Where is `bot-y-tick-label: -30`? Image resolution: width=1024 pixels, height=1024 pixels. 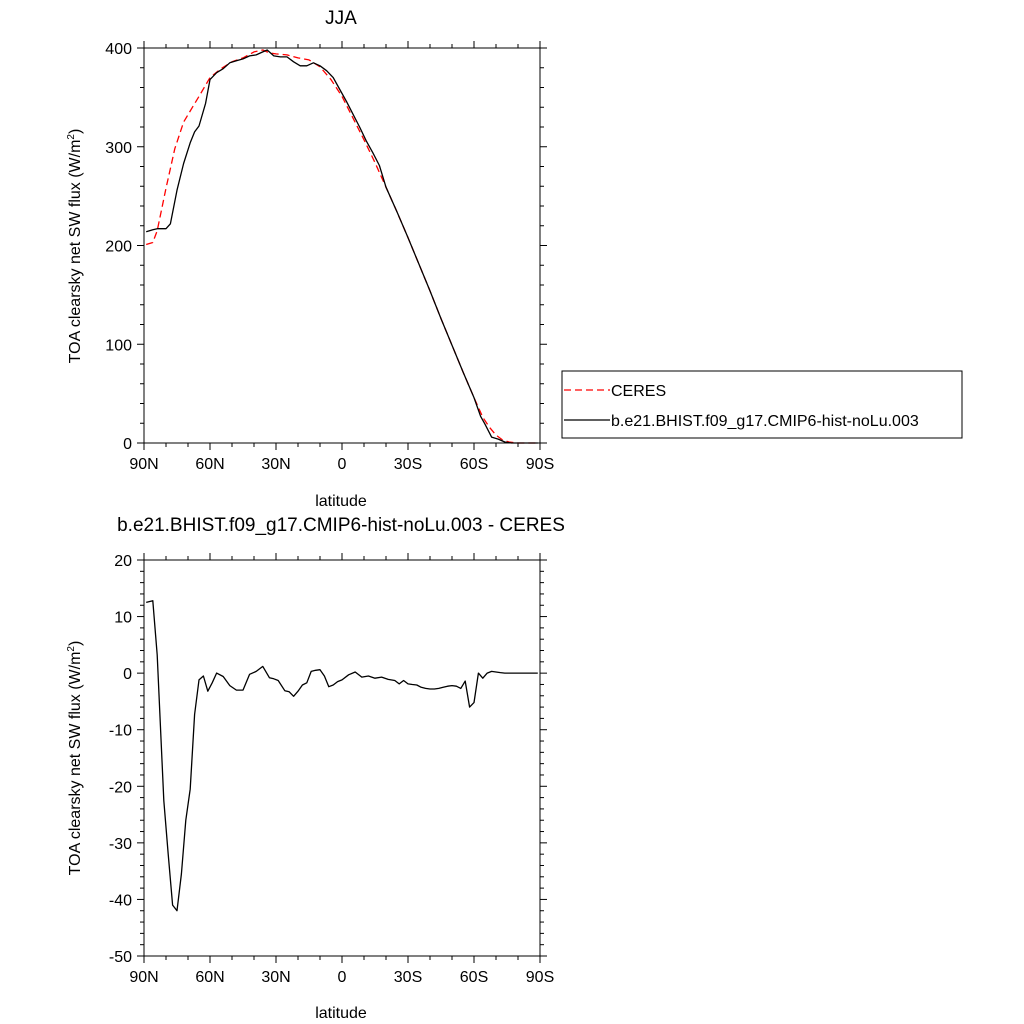 bot-y-tick-label: -30 is located at coordinates (120, 844).